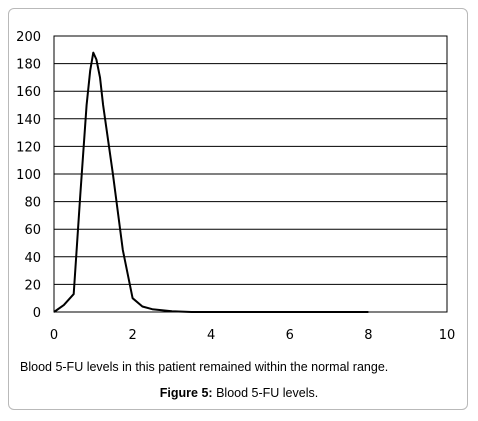 This screenshot has width=478, height=421. What do you see at coordinates (28, 65) in the screenshot?
I see `y-tick-label: 180` at bounding box center [28, 65].